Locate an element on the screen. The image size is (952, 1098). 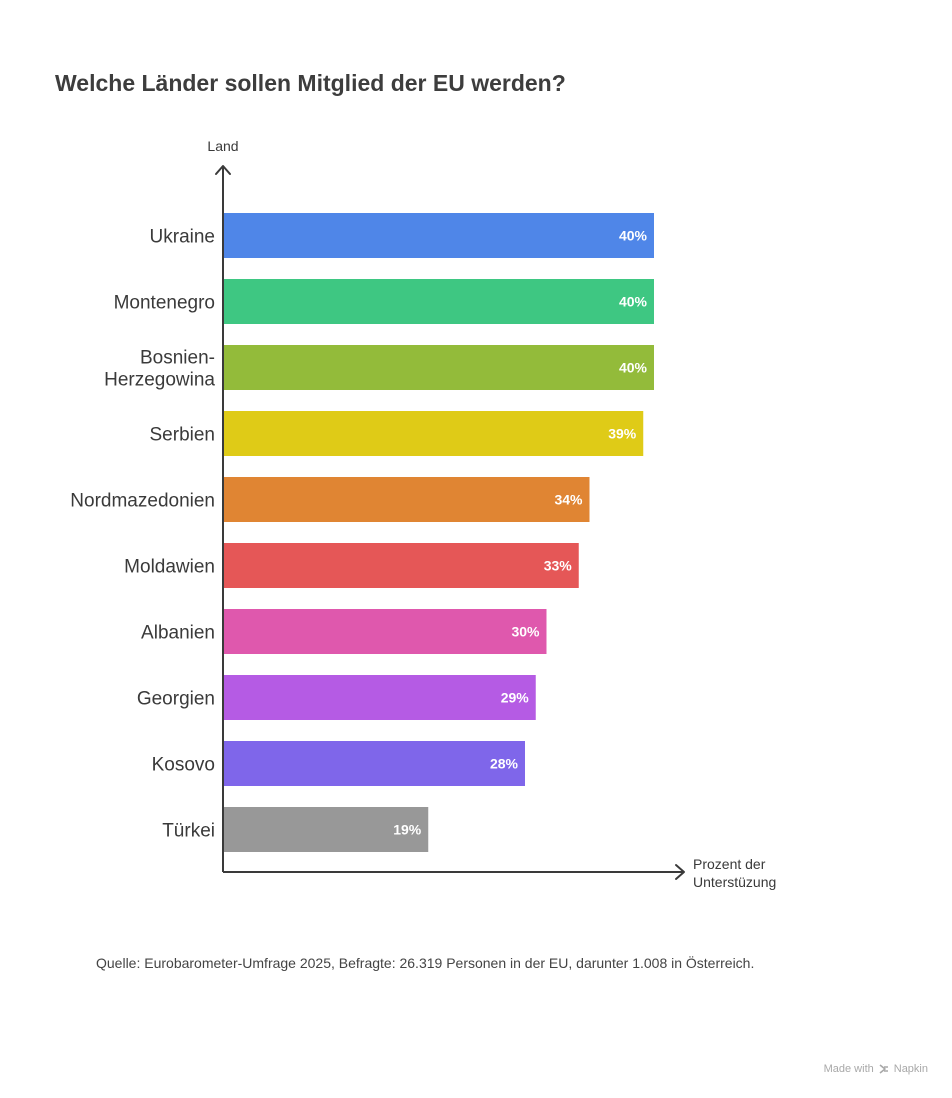
bar-value-label: 28% is located at coordinates (504, 764).